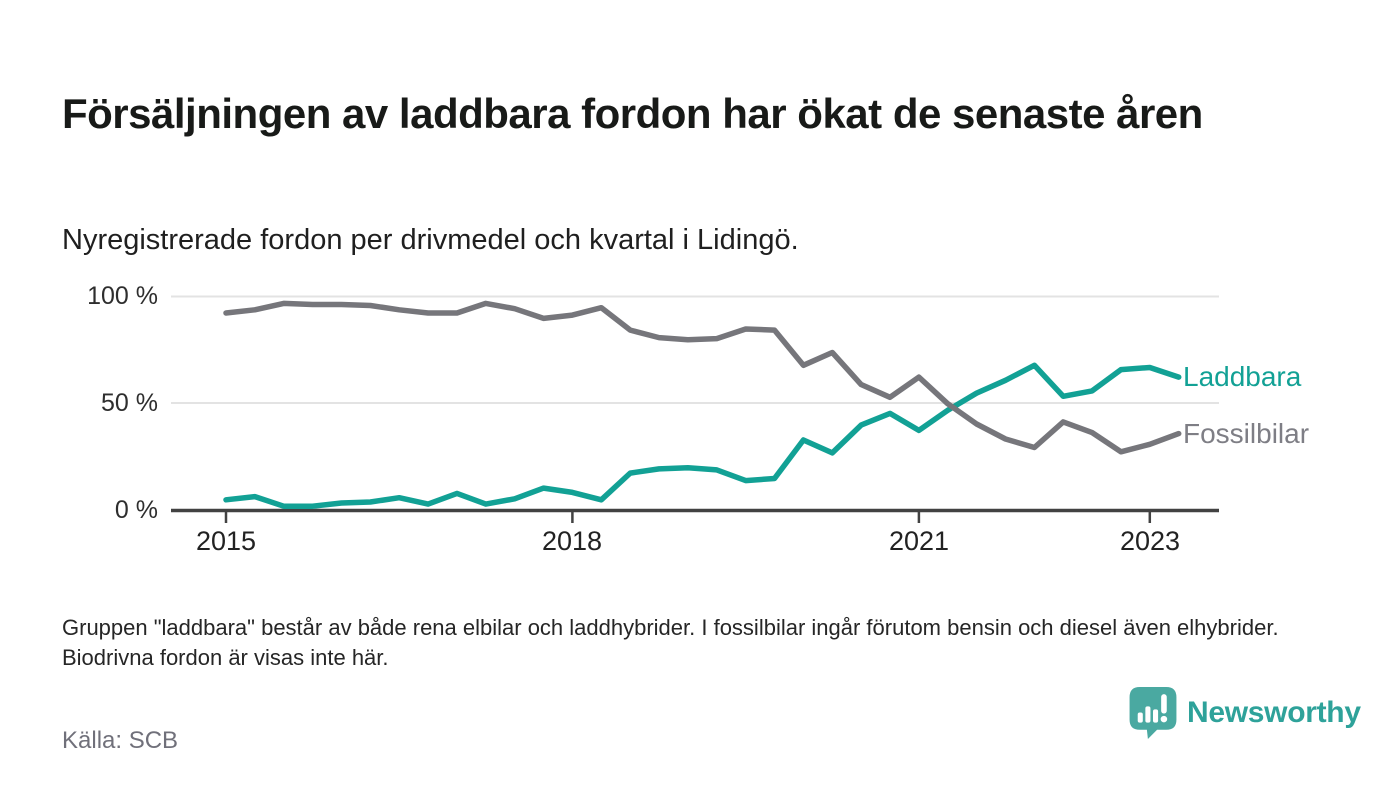 The image size is (1400, 793). I want to click on newsworthy-logo: Newsworthy, so click(1244, 713).